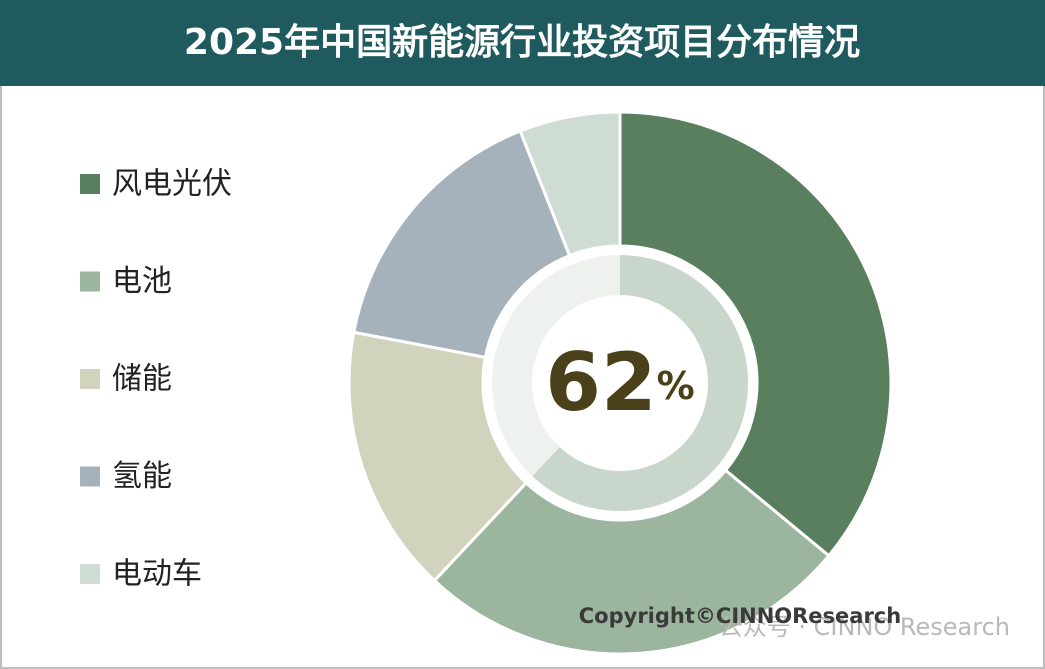 This screenshot has width=1045, height=669. I want to click on legend-label: 电动车, so click(157, 574).